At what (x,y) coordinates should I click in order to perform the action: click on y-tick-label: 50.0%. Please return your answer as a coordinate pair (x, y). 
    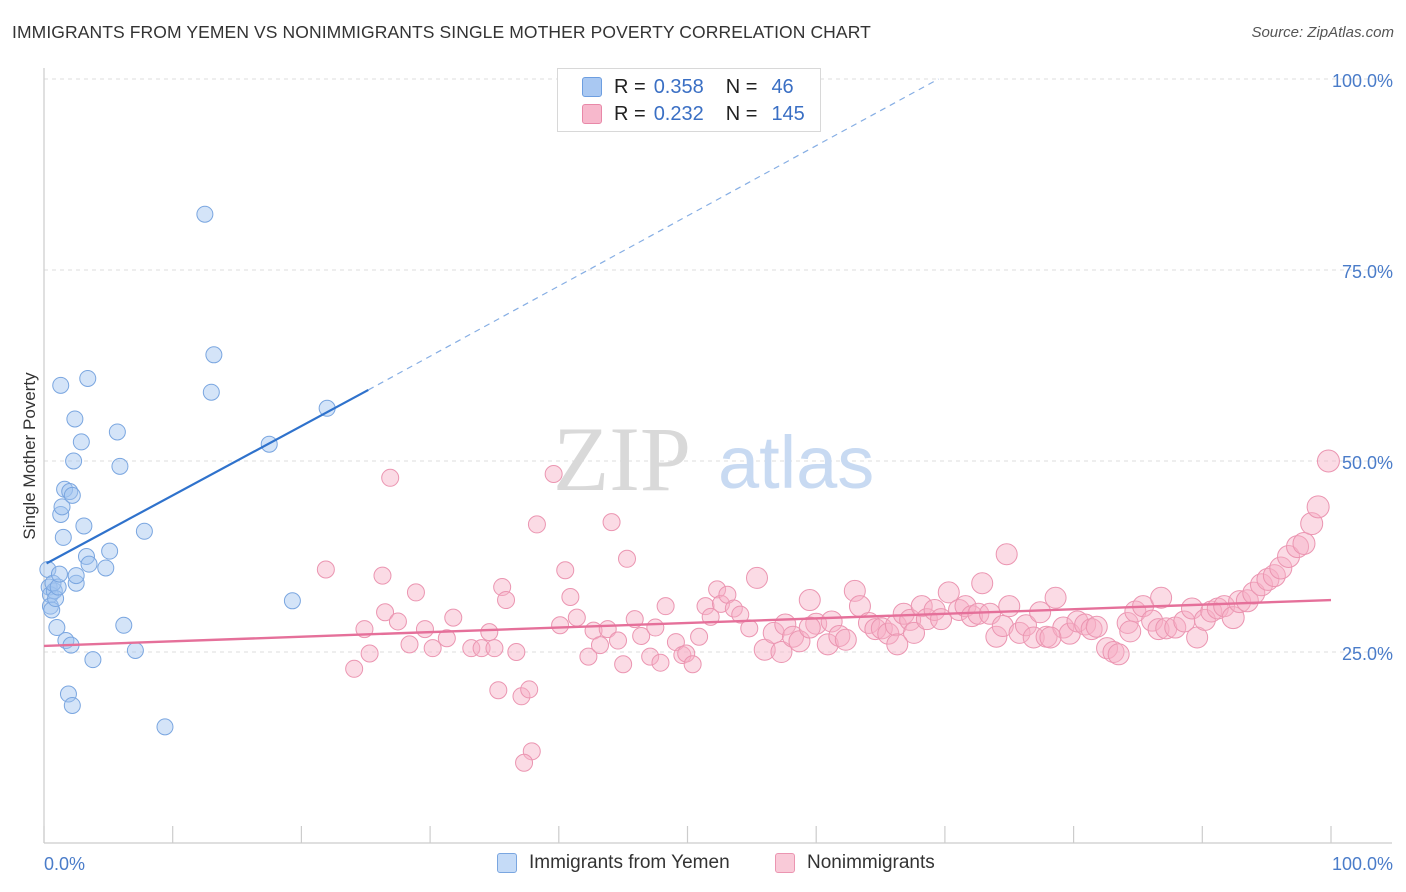
    Looking at the image, I should click on (1367, 463).